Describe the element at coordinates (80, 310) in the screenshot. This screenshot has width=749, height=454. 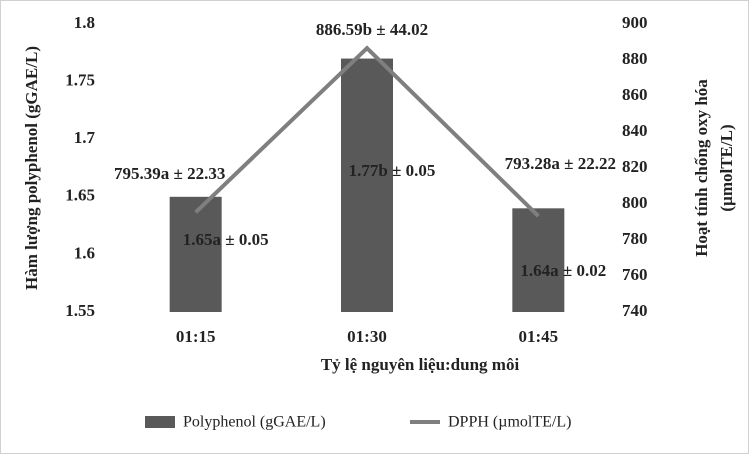
I see `y-tick-label: 1.55` at that location.